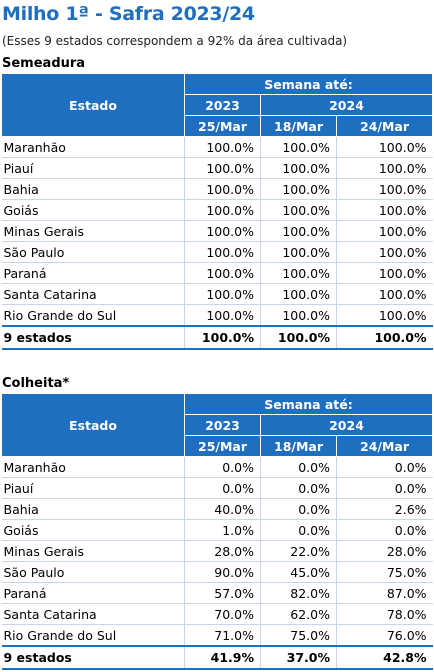 The image size is (434, 672). Describe the element at coordinates (384, 446) in the screenshot. I see `header-date: 24/Mar` at that location.